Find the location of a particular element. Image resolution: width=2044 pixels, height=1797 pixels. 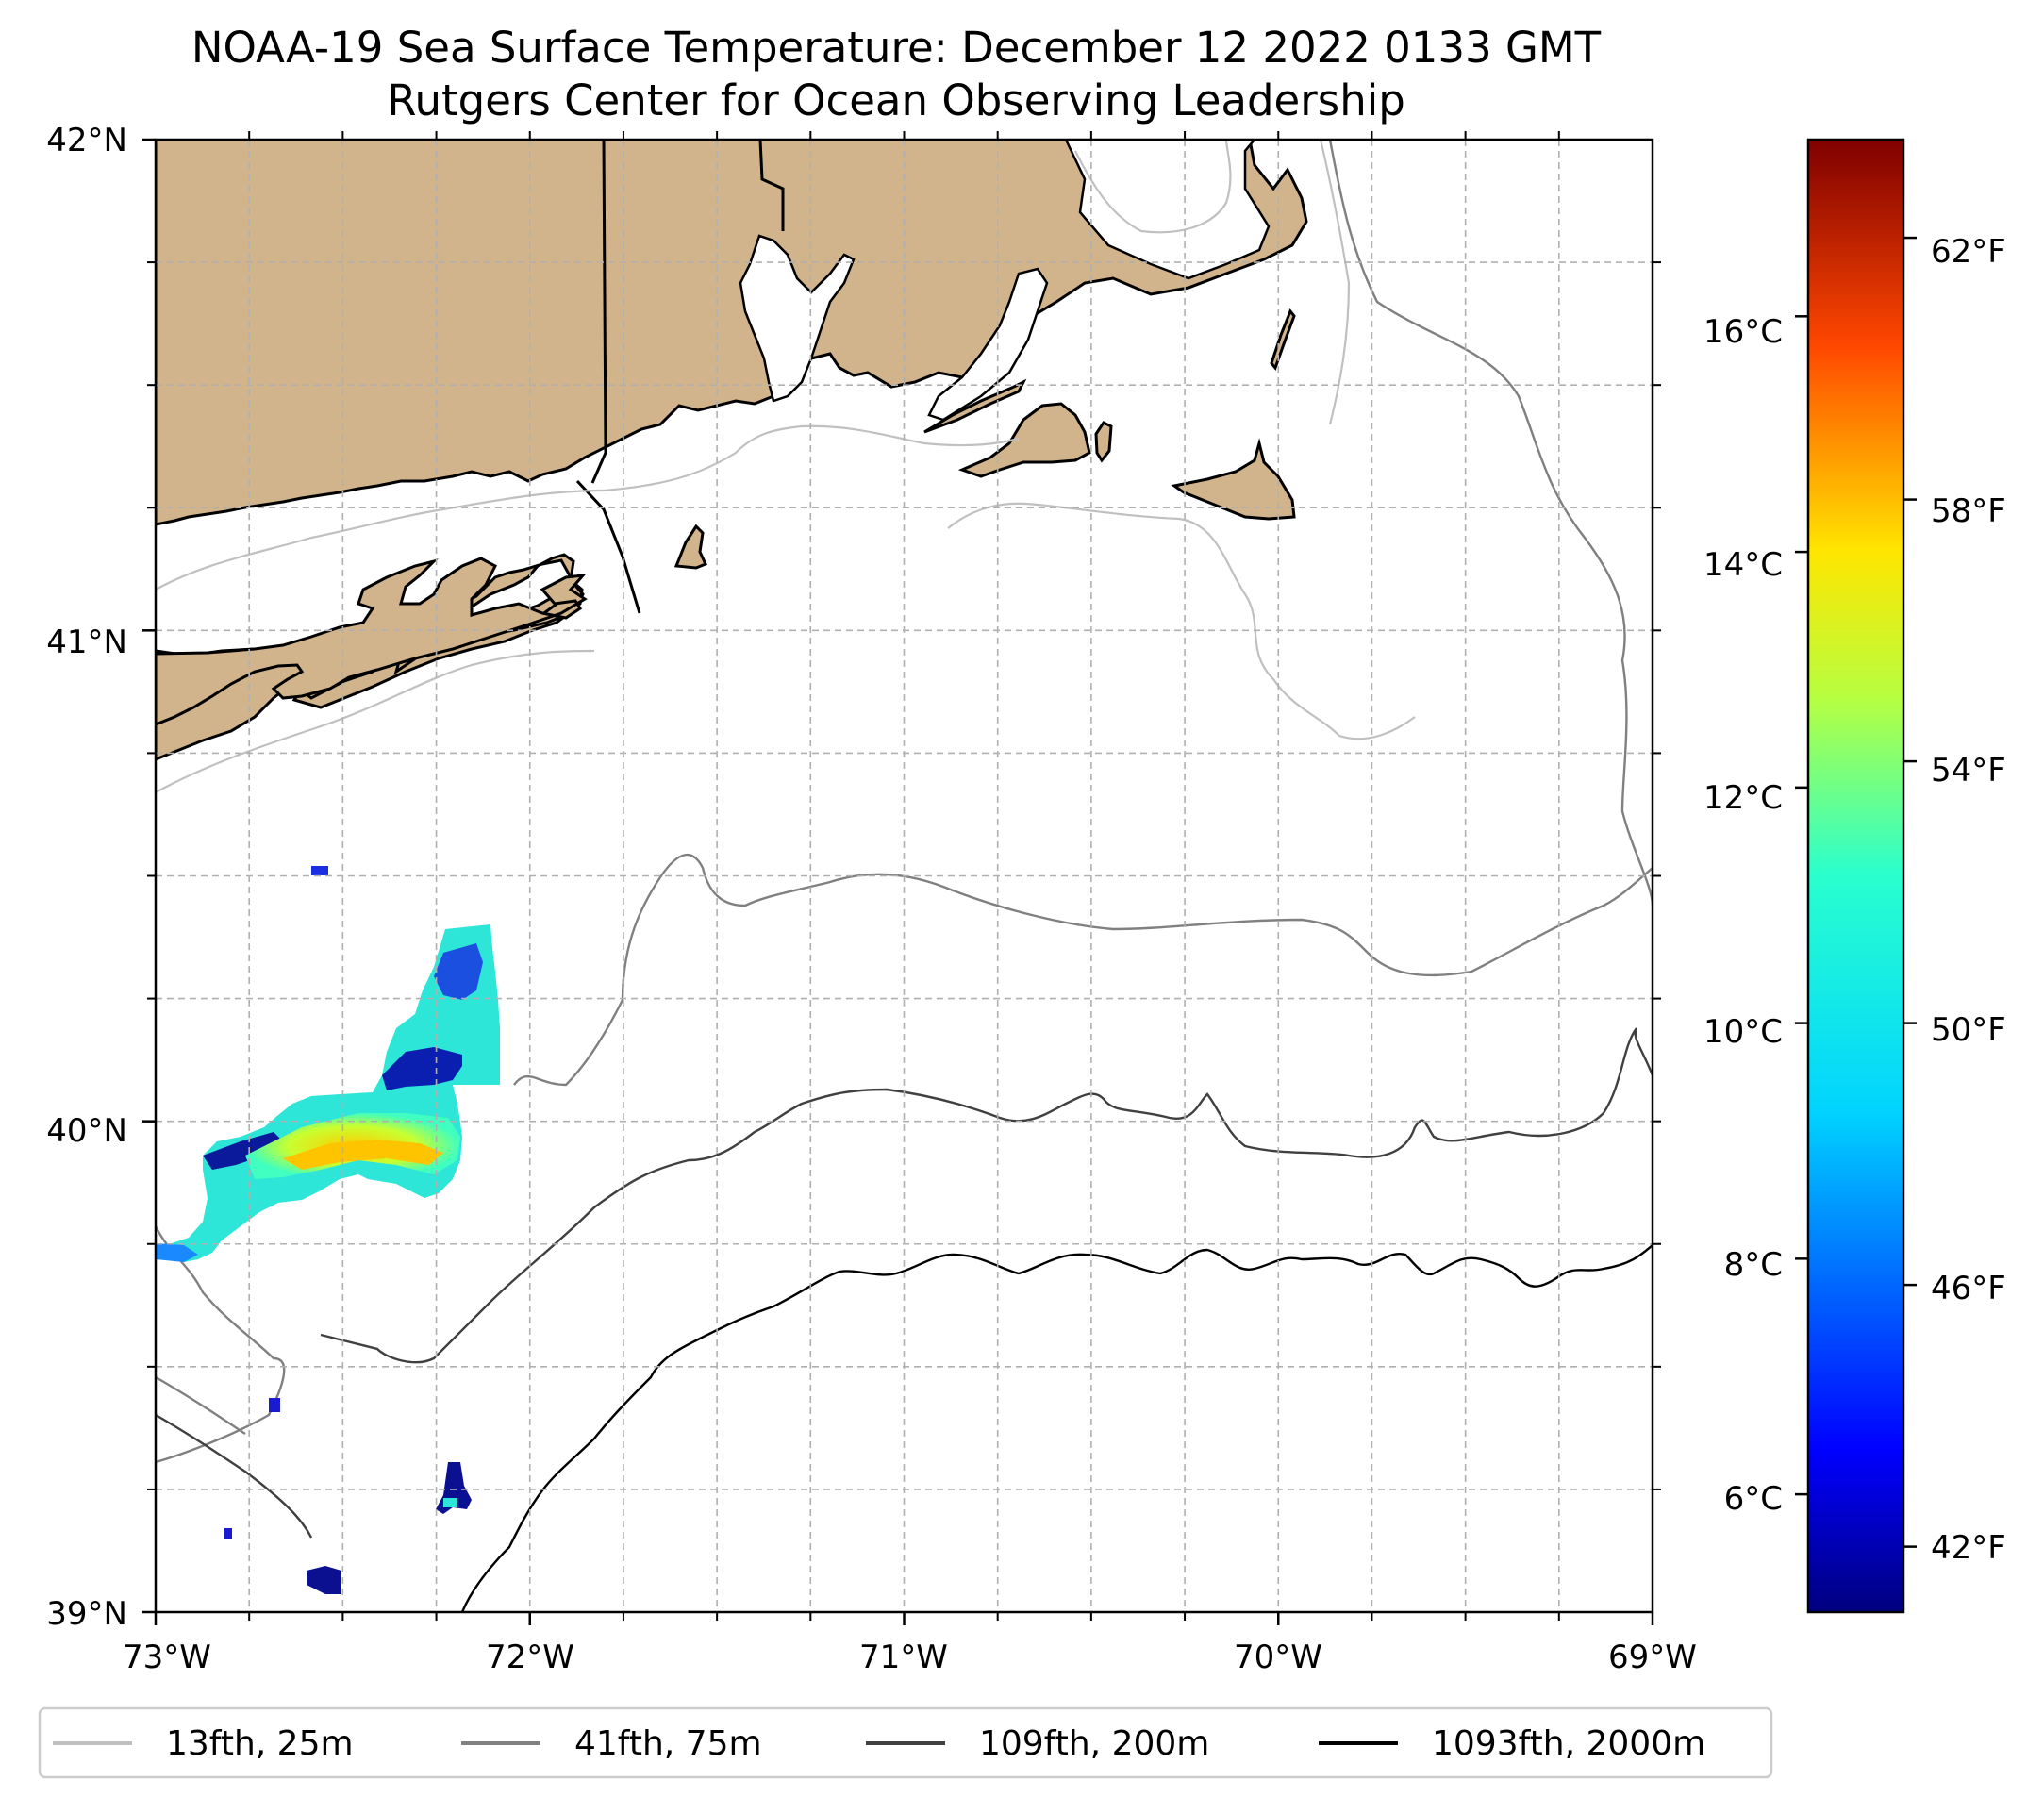

colorbar-ticks is located at coordinates (1856, 892).